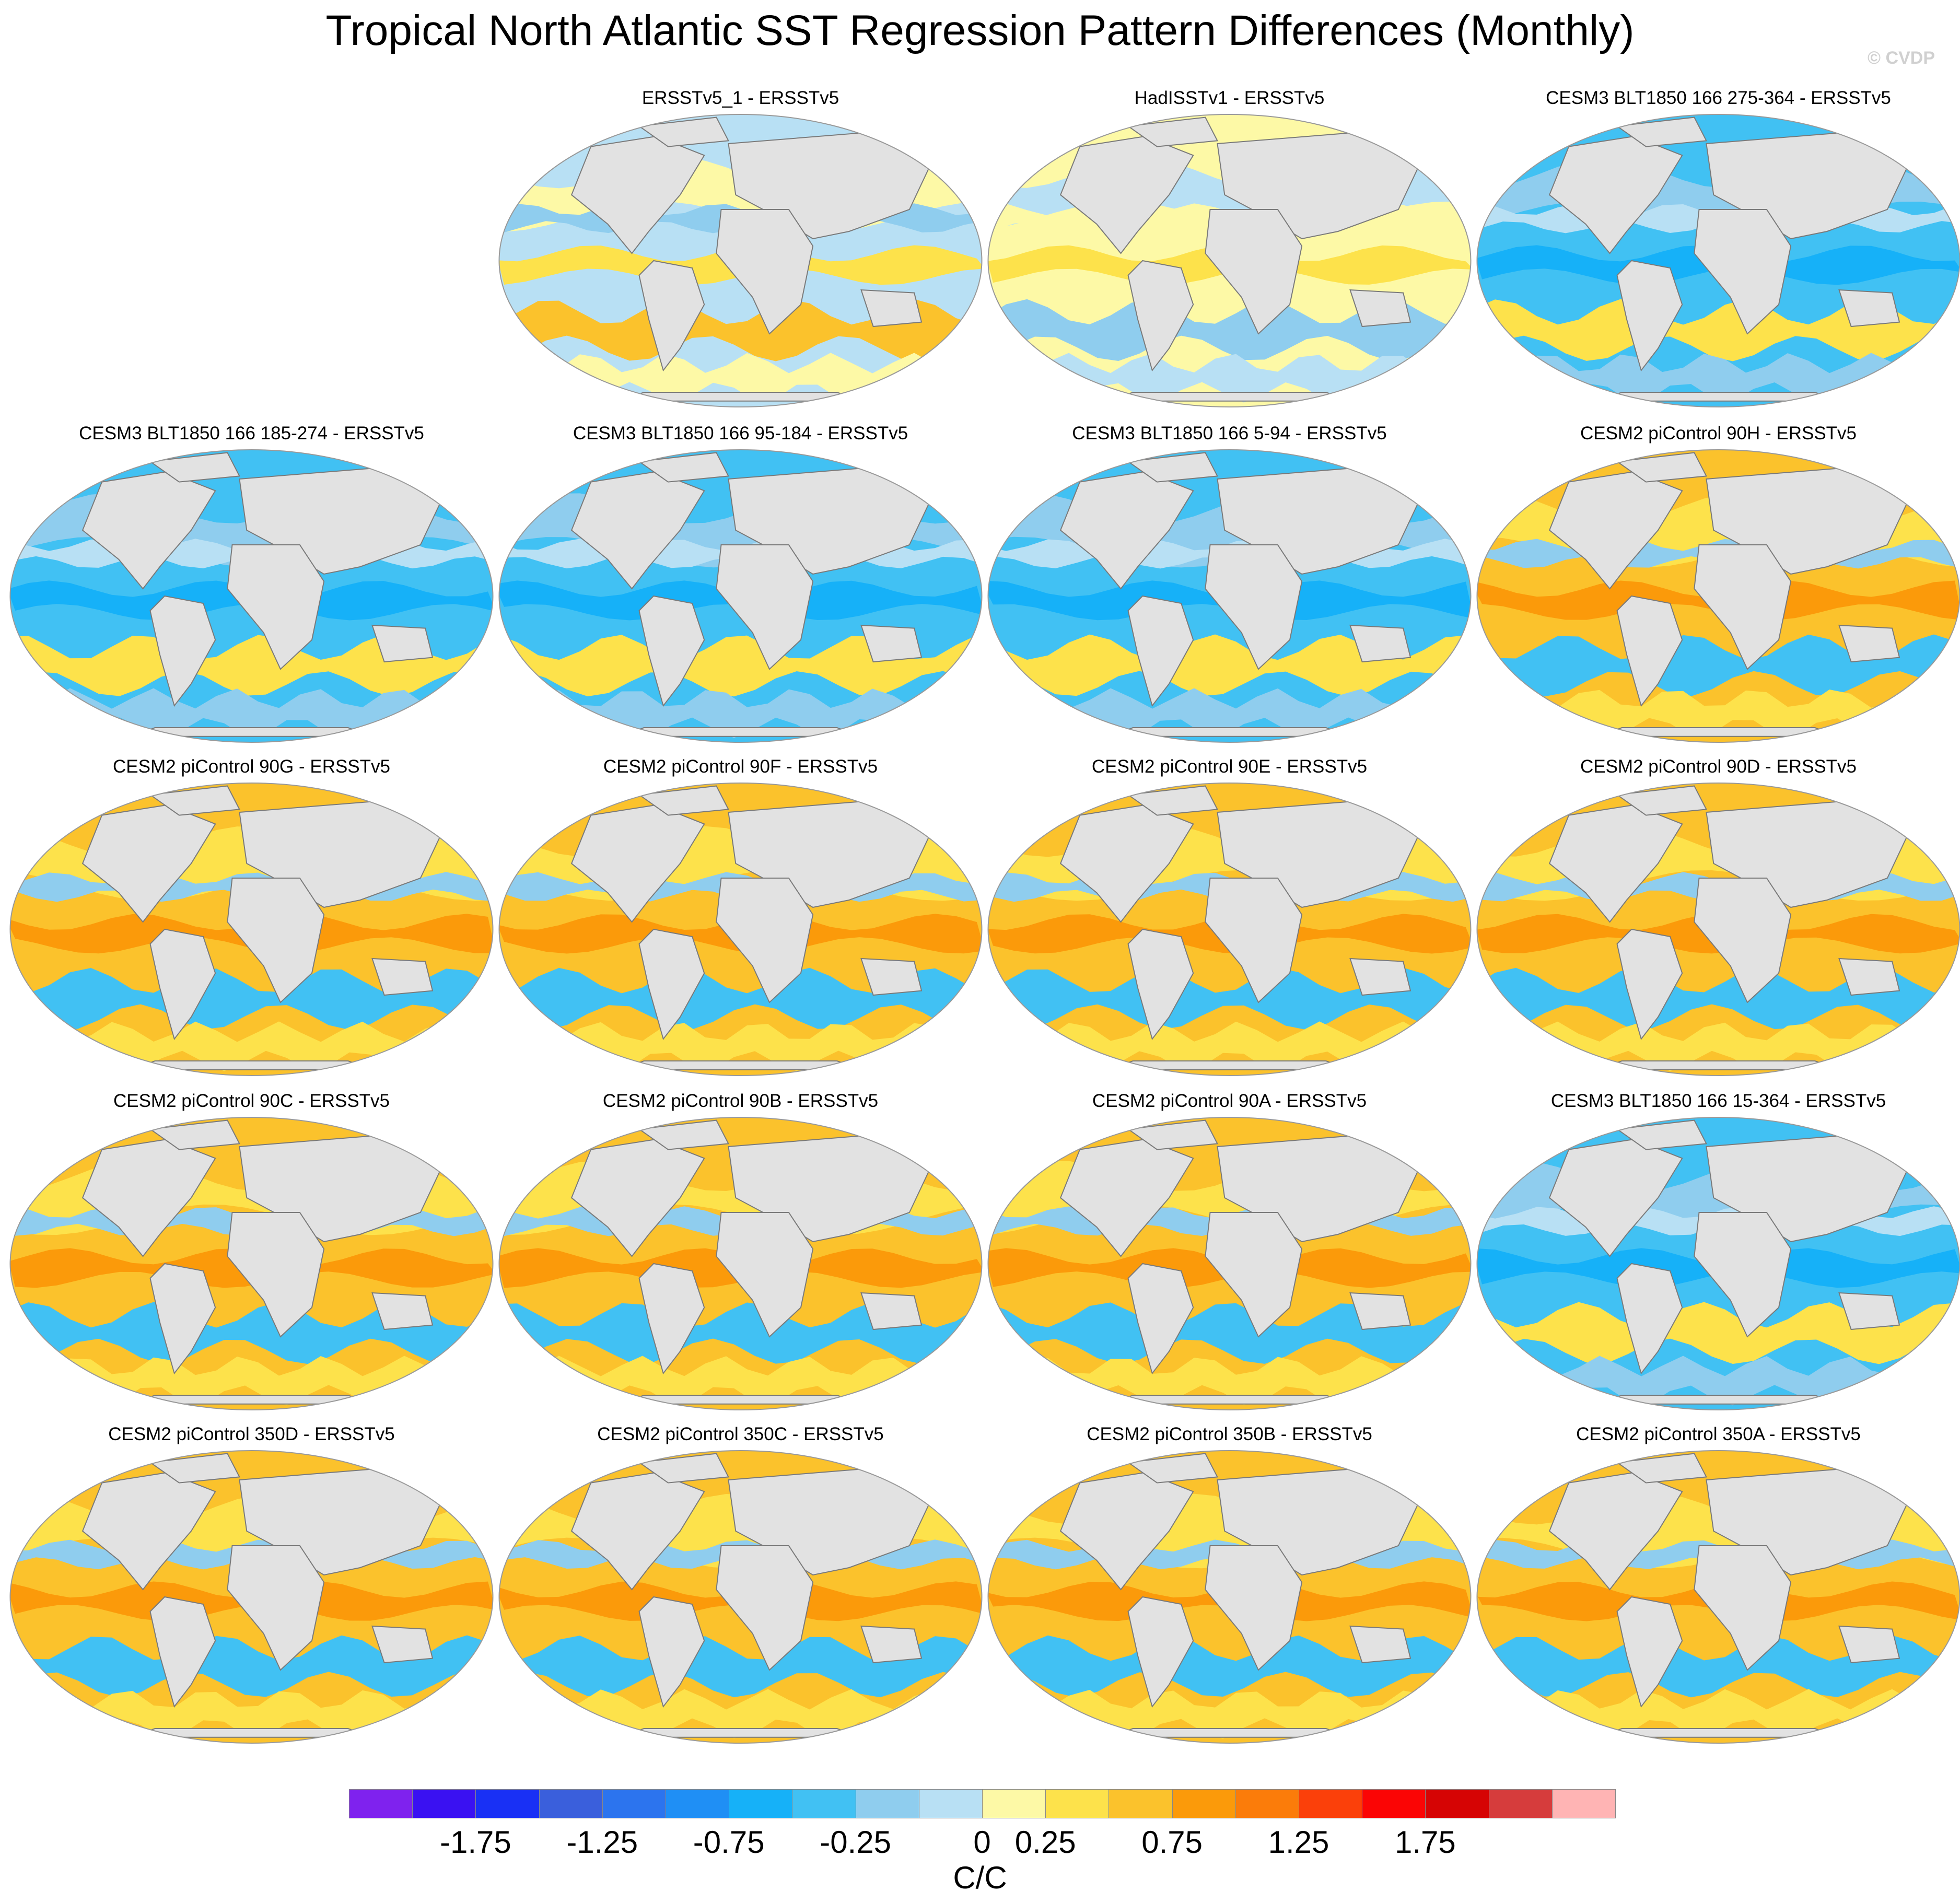  Describe the element at coordinates (1425, 1842) in the screenshot. I see `colorbar-tick-label: 1.75` at that location.